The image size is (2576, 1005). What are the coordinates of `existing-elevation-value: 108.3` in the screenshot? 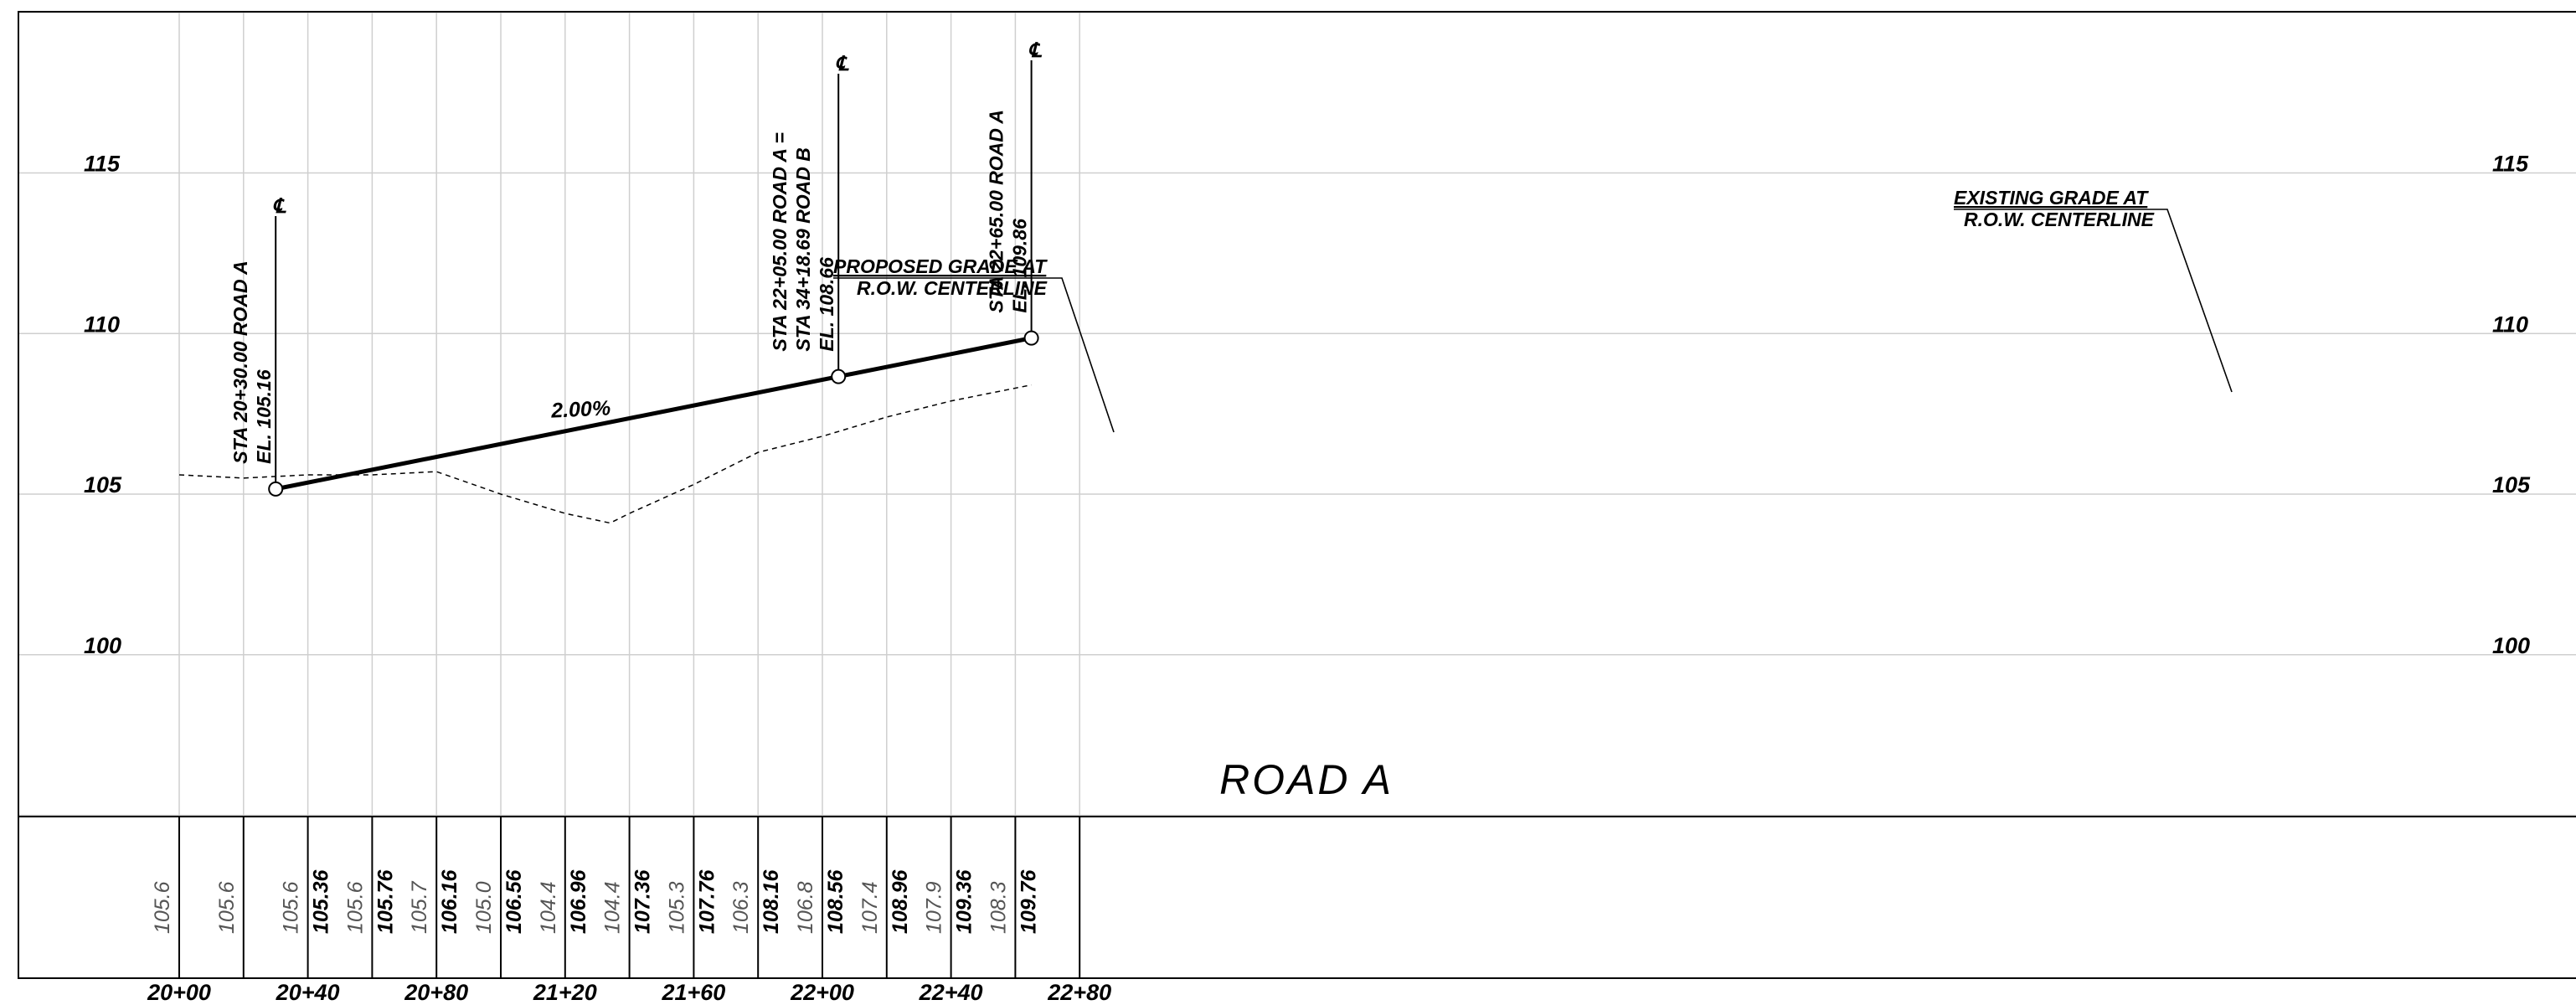 It's located at (998, 907).